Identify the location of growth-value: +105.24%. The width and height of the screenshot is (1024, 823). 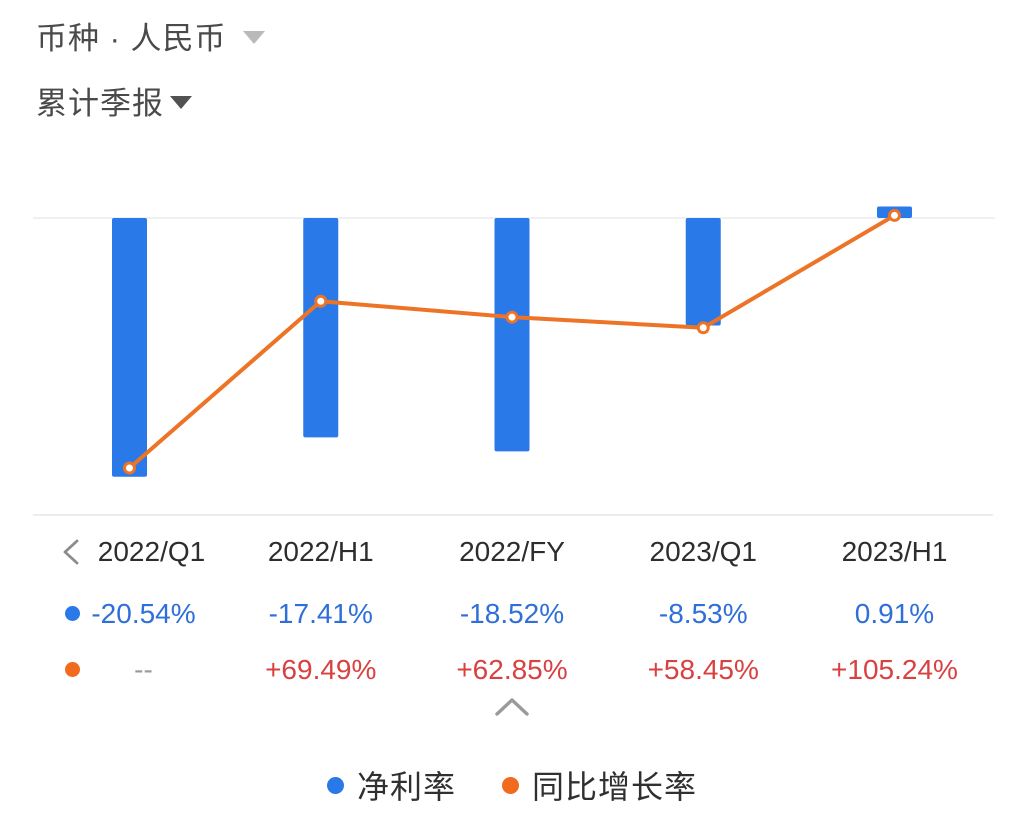
(894, 669).